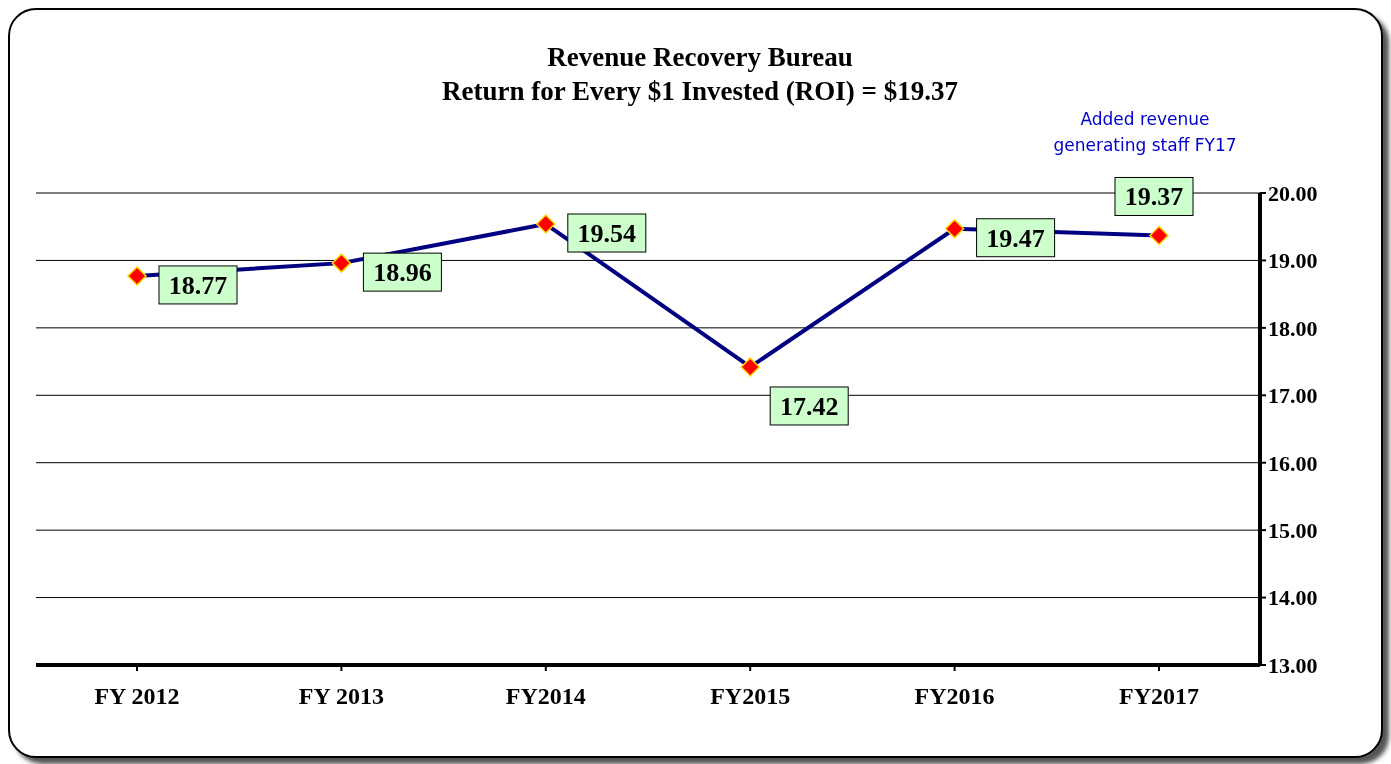  I want to click on x-tick-label: FY 2013, so click(341, 696).